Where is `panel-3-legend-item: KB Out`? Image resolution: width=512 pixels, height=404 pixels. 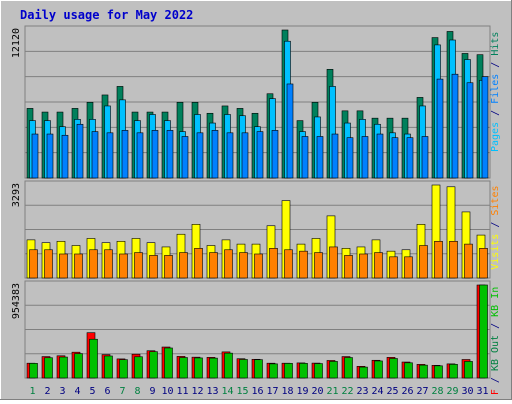
panel-3-legend-item: KB Out is located at coordinates (495, 353).